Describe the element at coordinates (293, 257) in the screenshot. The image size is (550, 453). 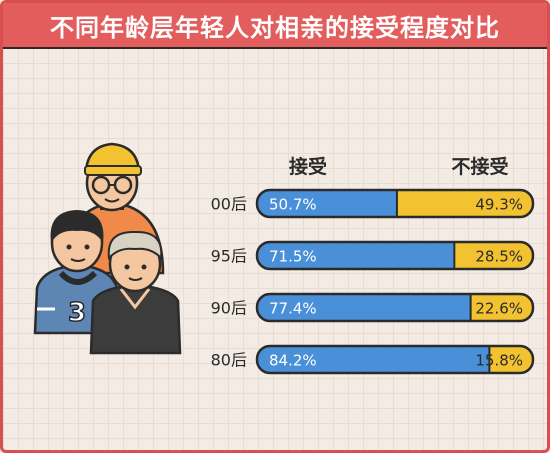
I see `data-label-accept: 71.5%` at that location.